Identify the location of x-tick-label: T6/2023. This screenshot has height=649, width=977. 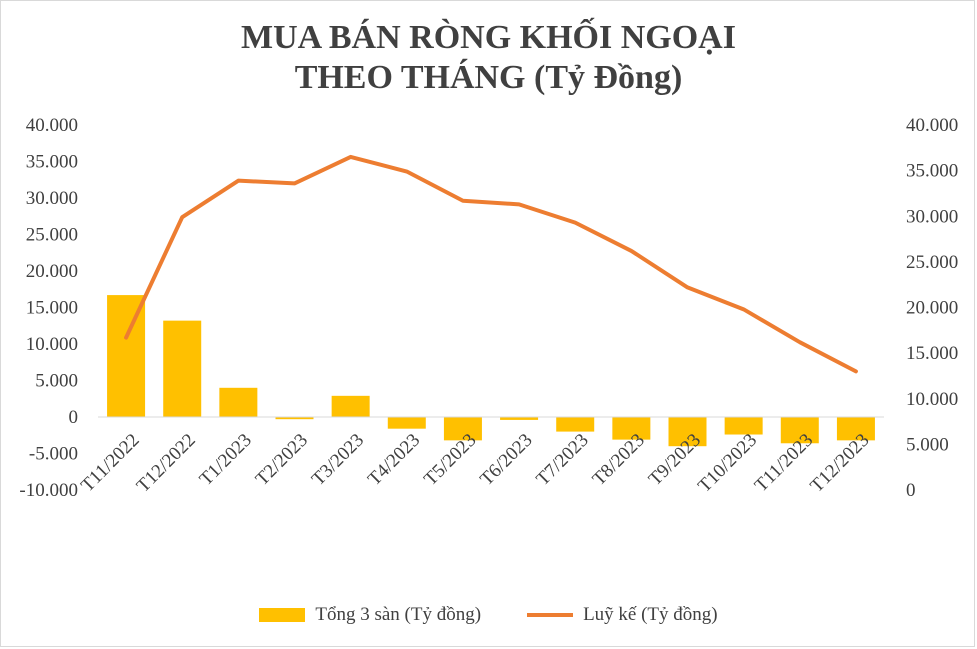
(506, 460).